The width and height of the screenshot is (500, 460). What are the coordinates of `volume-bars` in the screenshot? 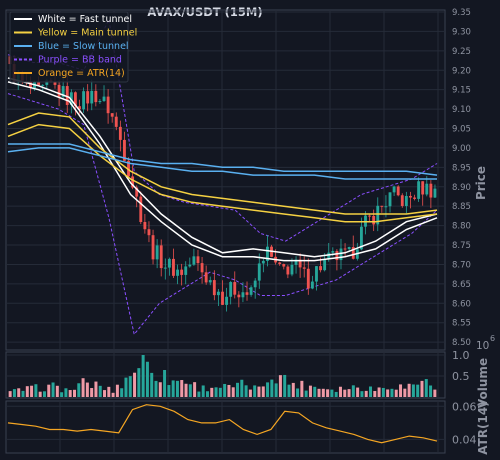 It's located at (222, 376).